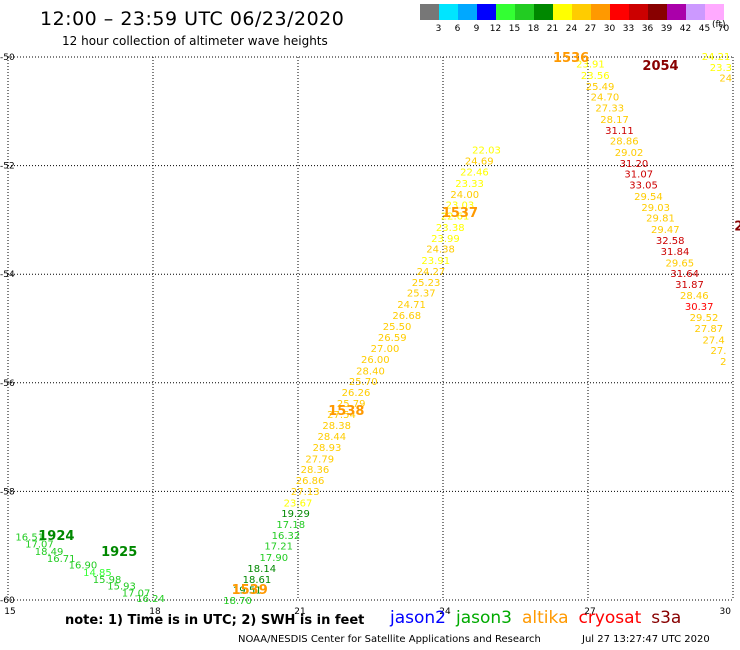  I want to click on legend-label: 18, so click(533, 29).